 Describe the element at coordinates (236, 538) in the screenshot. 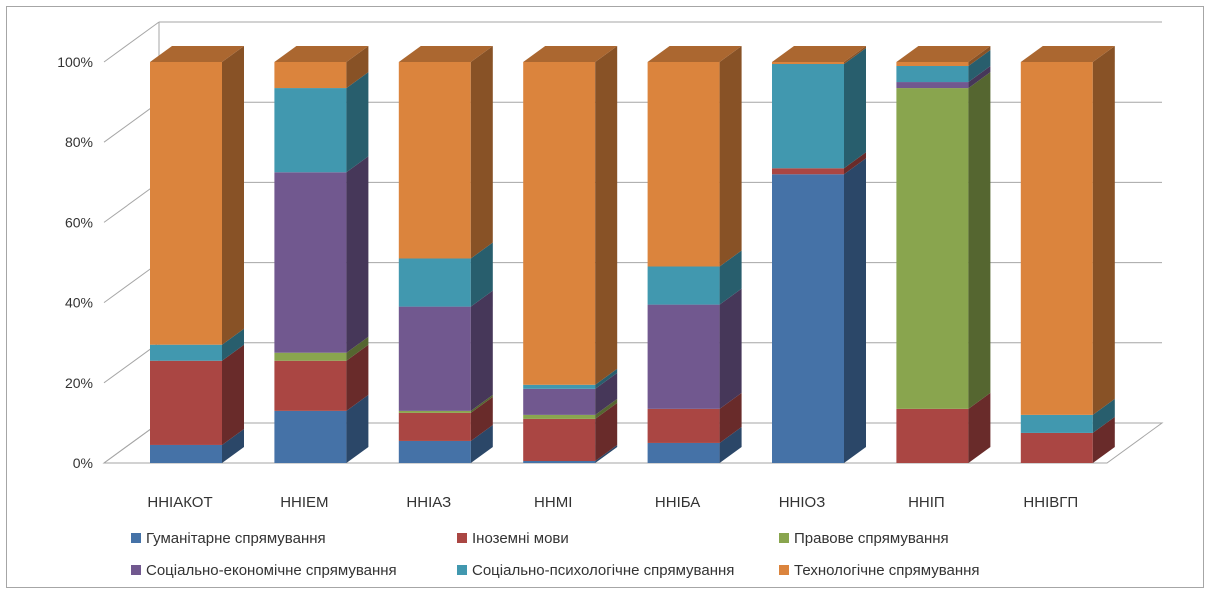

I see `legend-label: Гуманітарне спрямування` at that location.